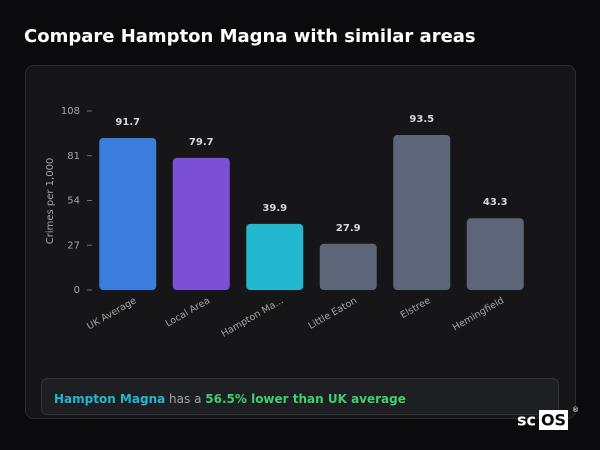 This screenshot has width=600, height=450. I want to click on logo-box, so click(553, 420).